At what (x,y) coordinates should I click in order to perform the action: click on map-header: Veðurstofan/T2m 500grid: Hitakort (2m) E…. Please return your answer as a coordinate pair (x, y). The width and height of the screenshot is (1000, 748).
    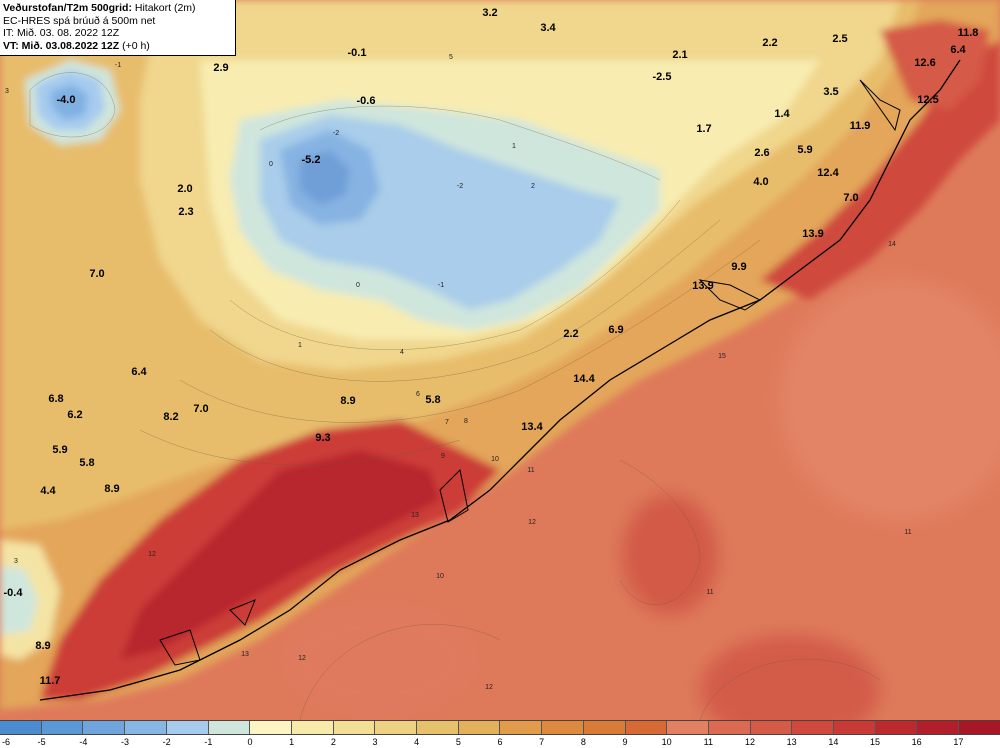
    Looking at the image, I should click on (118, 28).